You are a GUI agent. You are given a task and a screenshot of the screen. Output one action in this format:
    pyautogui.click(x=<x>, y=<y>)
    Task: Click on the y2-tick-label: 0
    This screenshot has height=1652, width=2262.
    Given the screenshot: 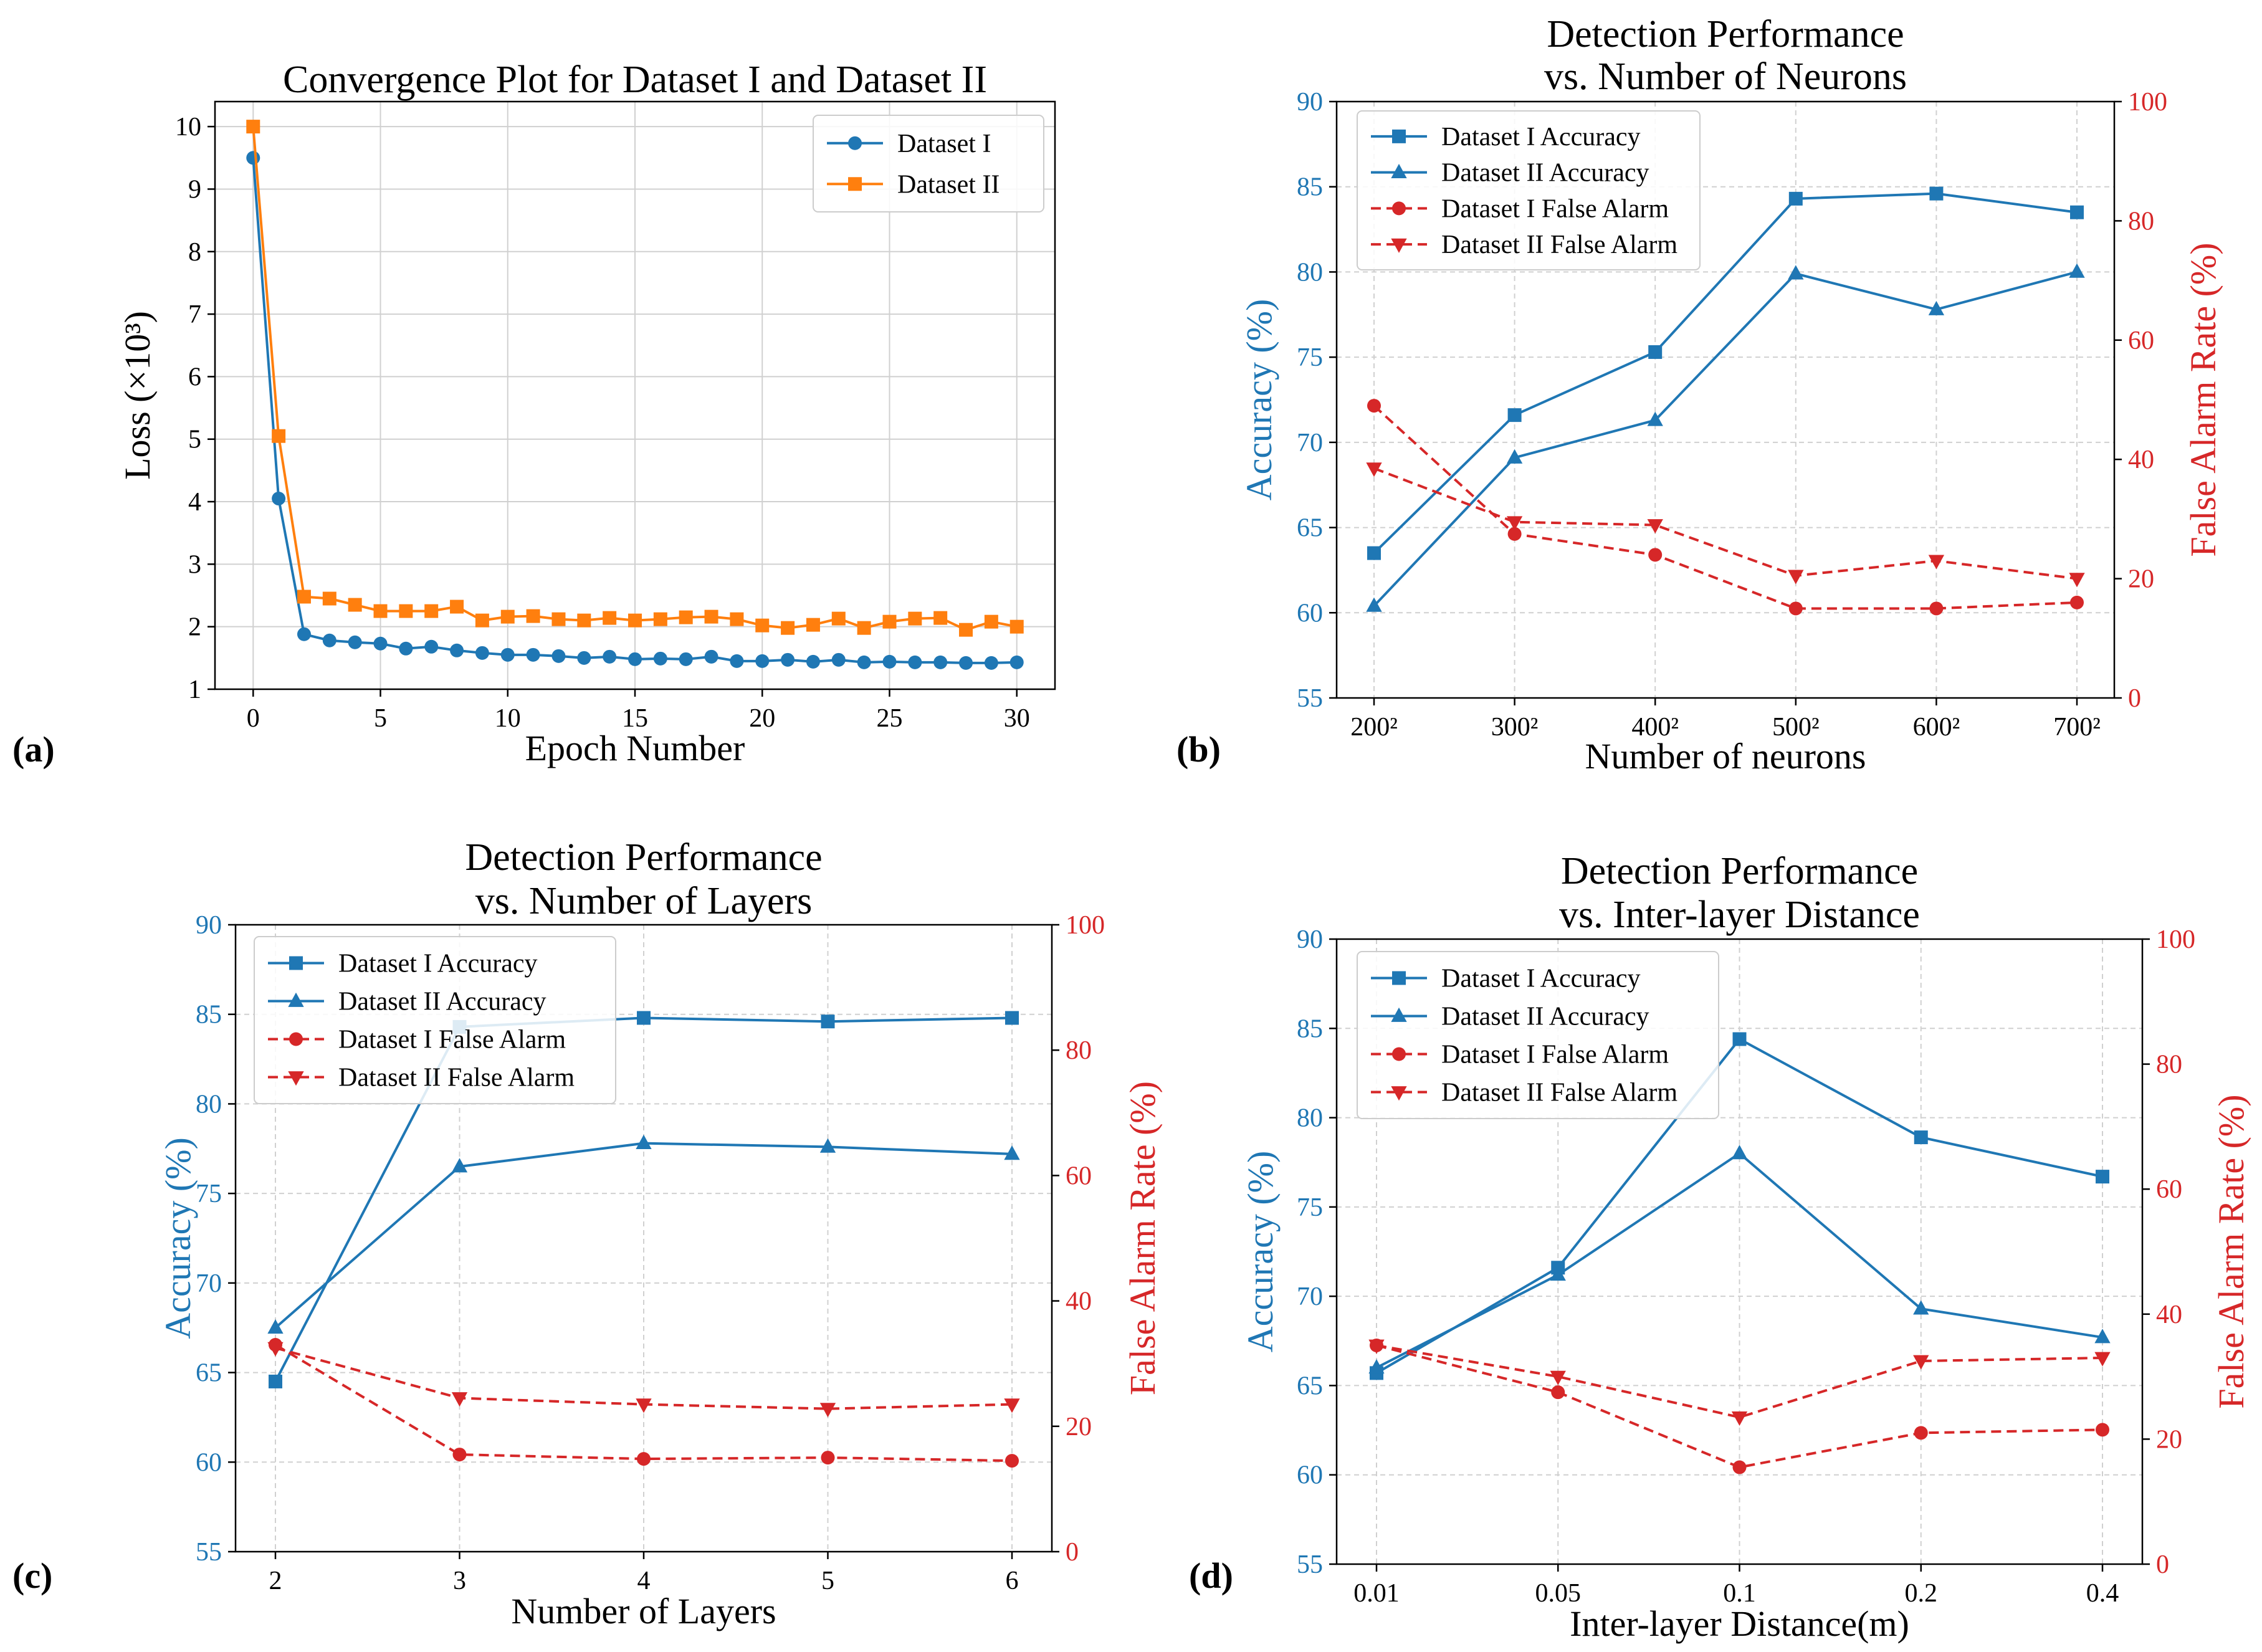 What is the action you would take?
    pyautogui.click(x=1072, y=1552)
    